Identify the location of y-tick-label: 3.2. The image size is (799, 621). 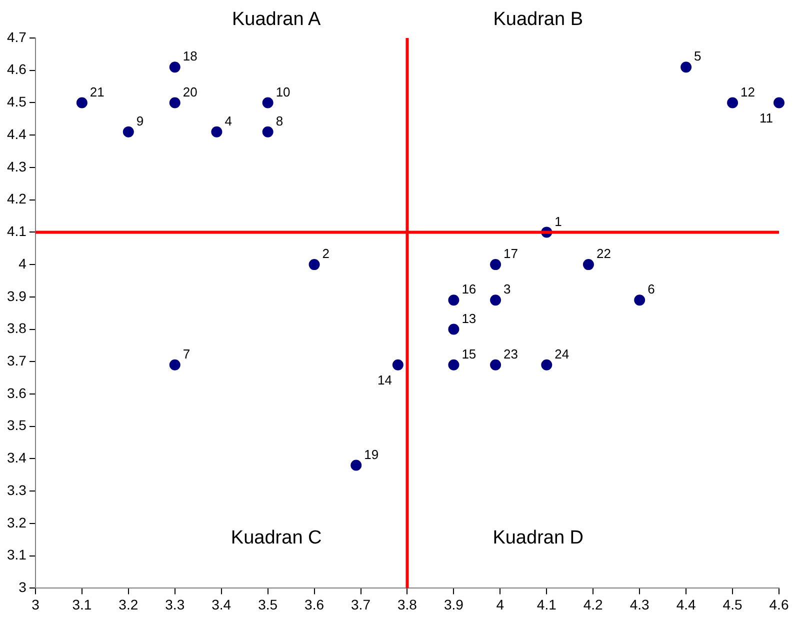
(16, 522).